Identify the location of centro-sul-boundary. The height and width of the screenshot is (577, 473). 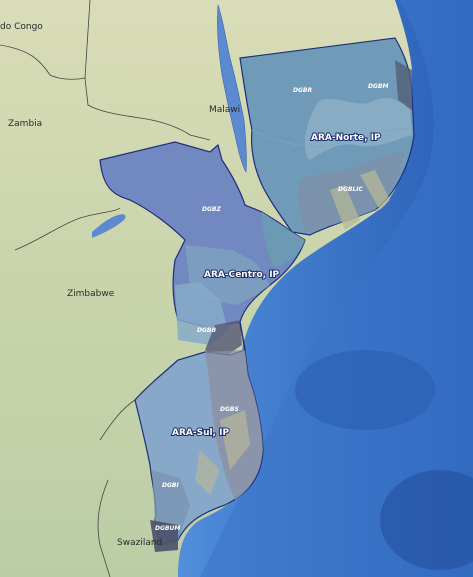
(242, 336).